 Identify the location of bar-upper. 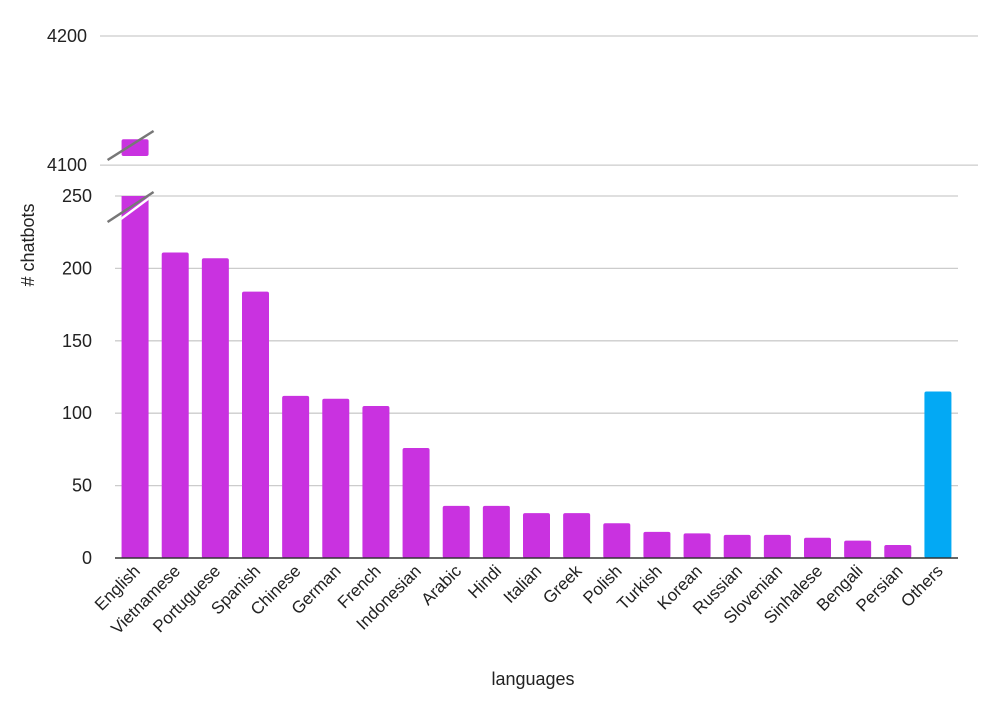
(135, 147).